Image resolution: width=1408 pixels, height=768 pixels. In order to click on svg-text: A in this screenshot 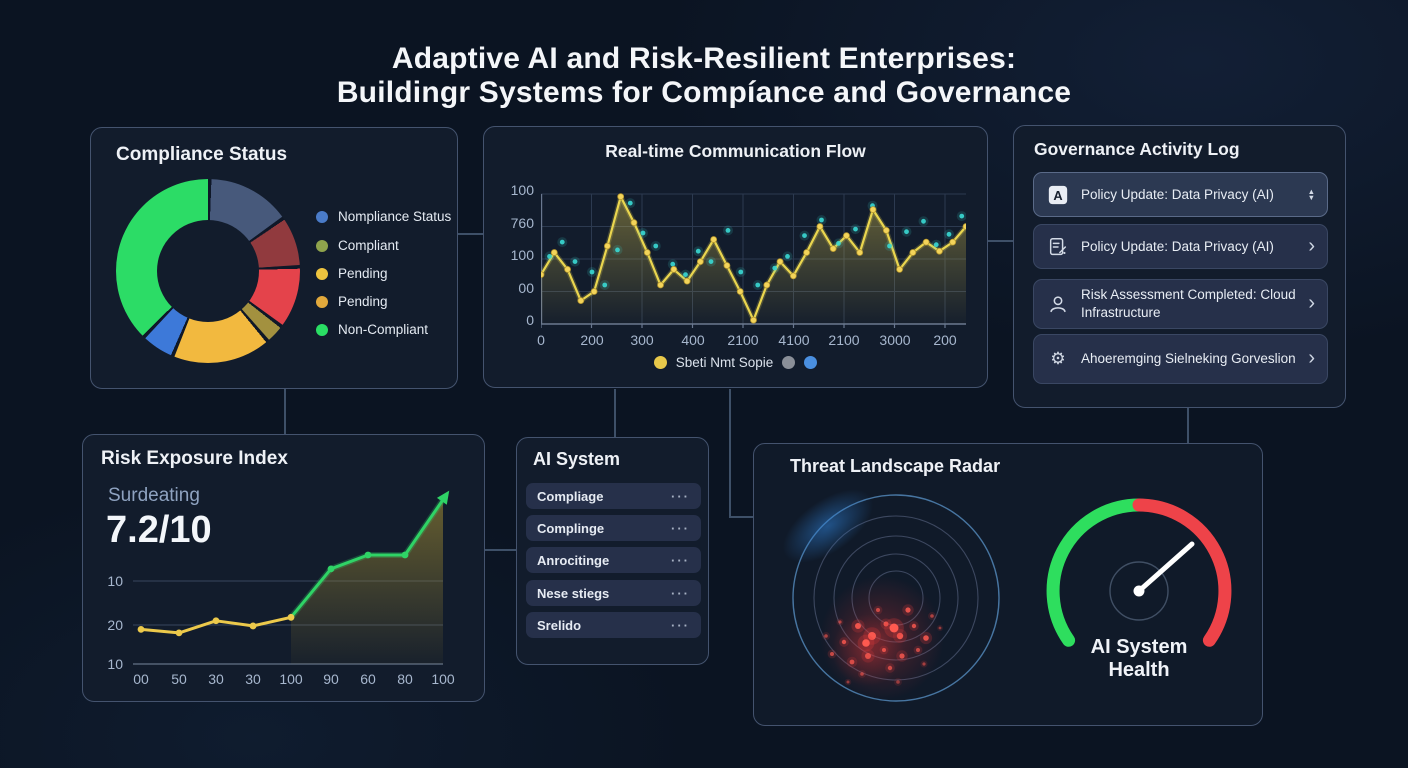, I will do `click(1057, 195)`.